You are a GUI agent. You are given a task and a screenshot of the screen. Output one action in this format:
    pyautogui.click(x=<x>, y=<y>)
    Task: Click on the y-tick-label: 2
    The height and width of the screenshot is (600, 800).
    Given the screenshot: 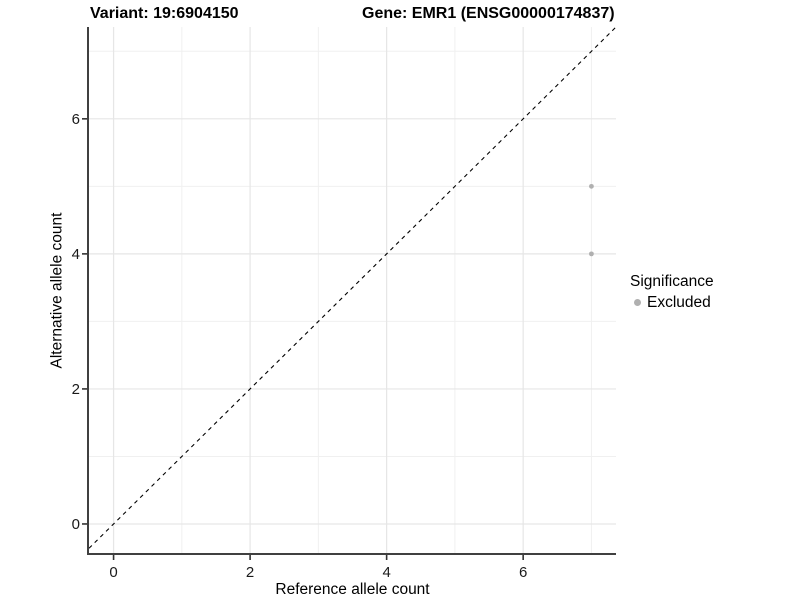 What is the action you would take?
    pyautogui.click(x=76, y=389)
    